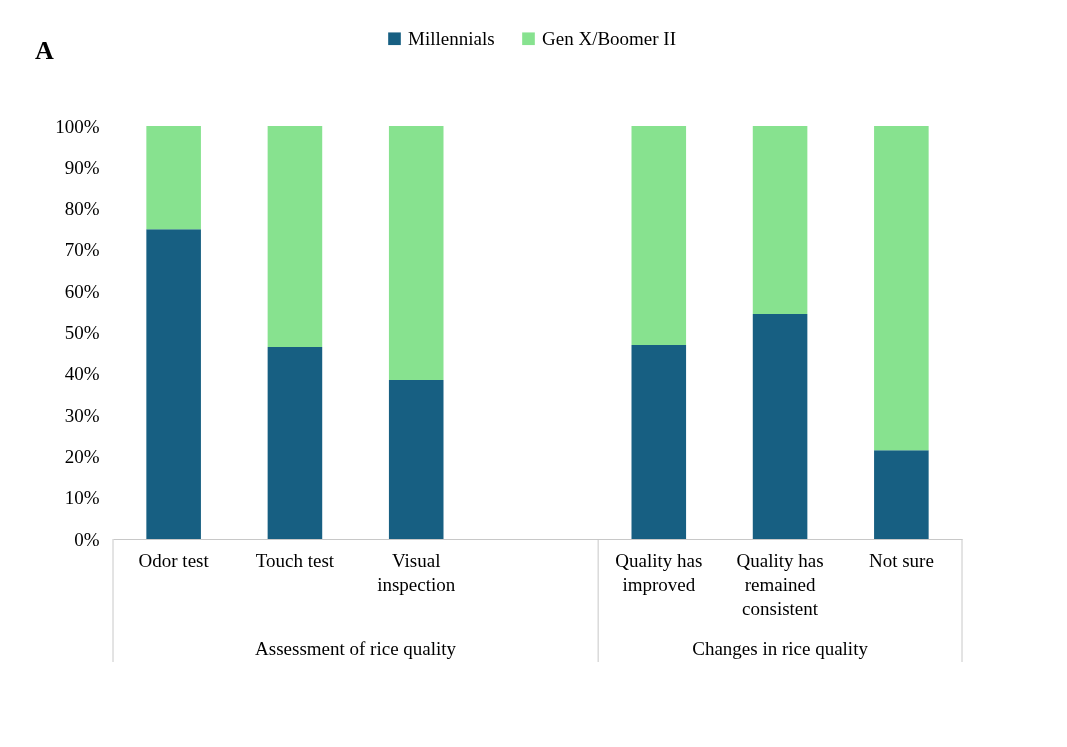  I want to click on text: Assessment of rice quality, so click(356, 648).